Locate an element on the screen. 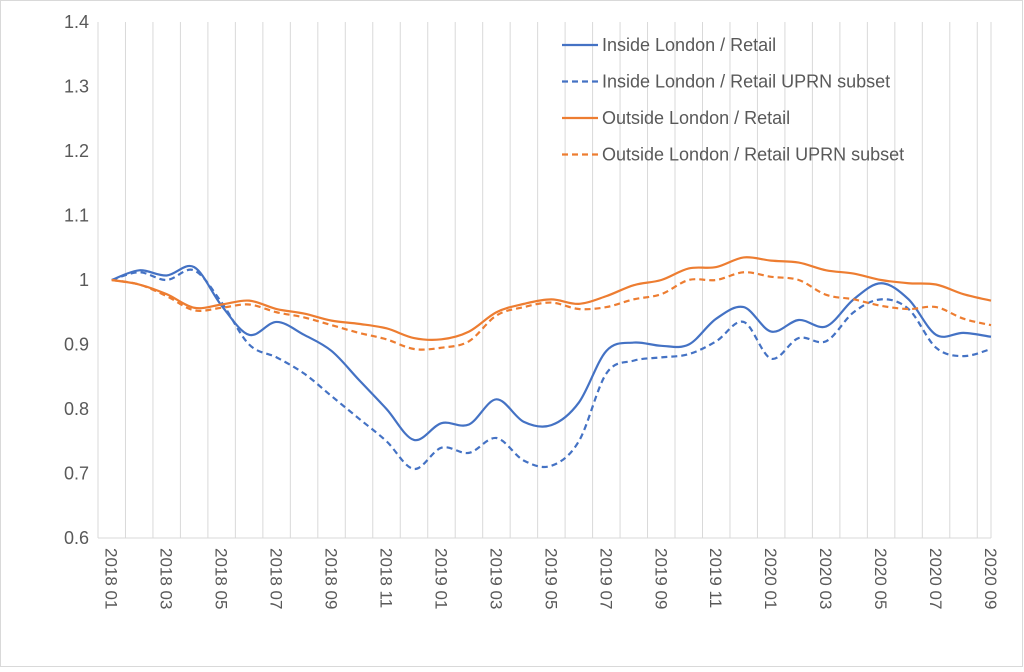 The image size is (1024, 672). y-tick-label: 1.1 is located at coordinates (76, 216).